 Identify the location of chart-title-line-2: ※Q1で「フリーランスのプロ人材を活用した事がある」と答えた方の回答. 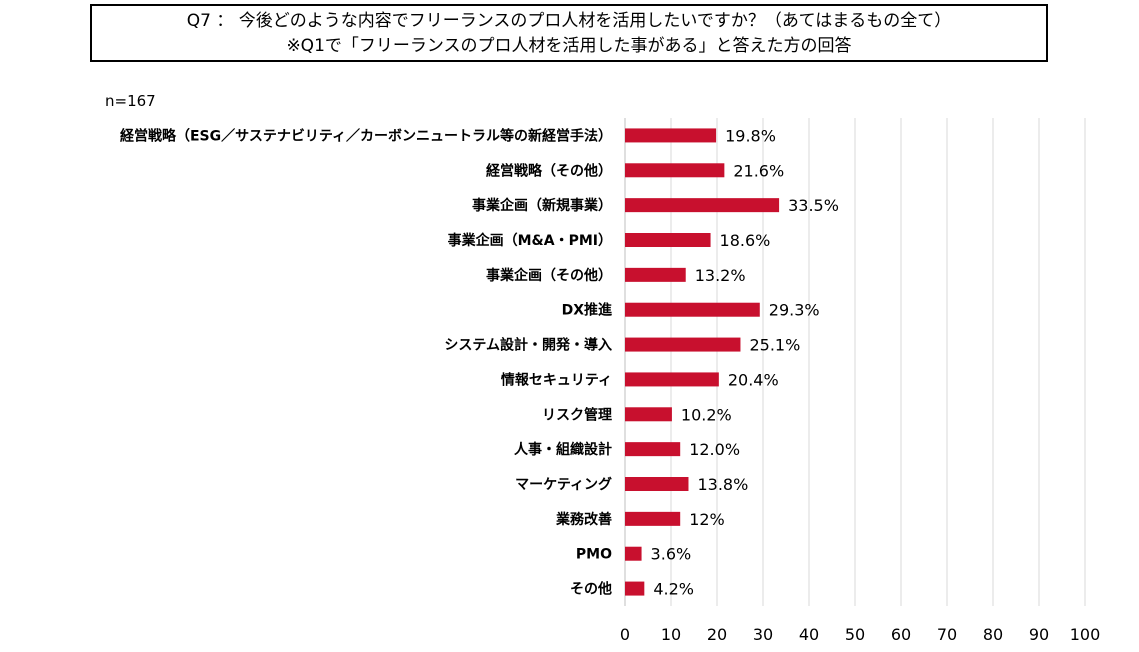
(569, 46).